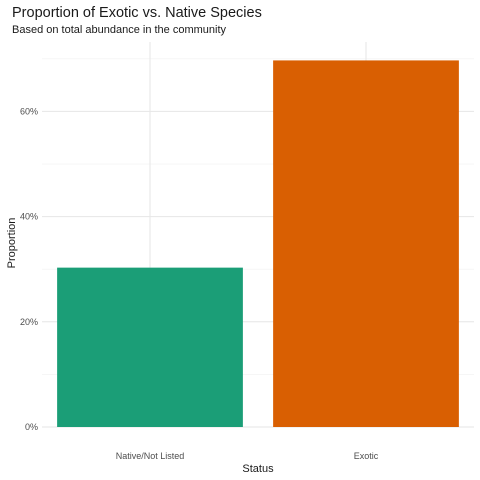 The width and height of the screenshot is (480, 480). Describe the element at coordinates (150, 347) in the screenshot. I see `bar-native-not-listed` at that location.